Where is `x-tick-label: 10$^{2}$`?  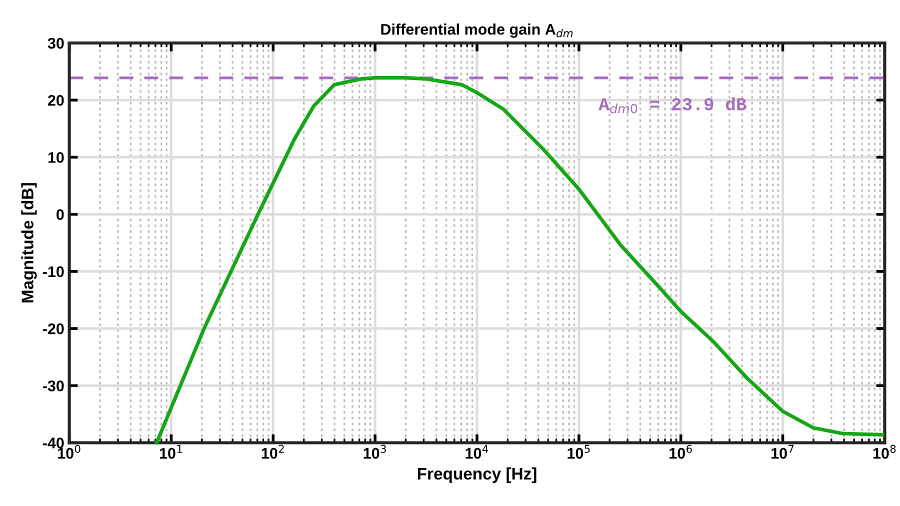 x-tick-label: 10$^{2}$ is located at coordinates (273, 451).